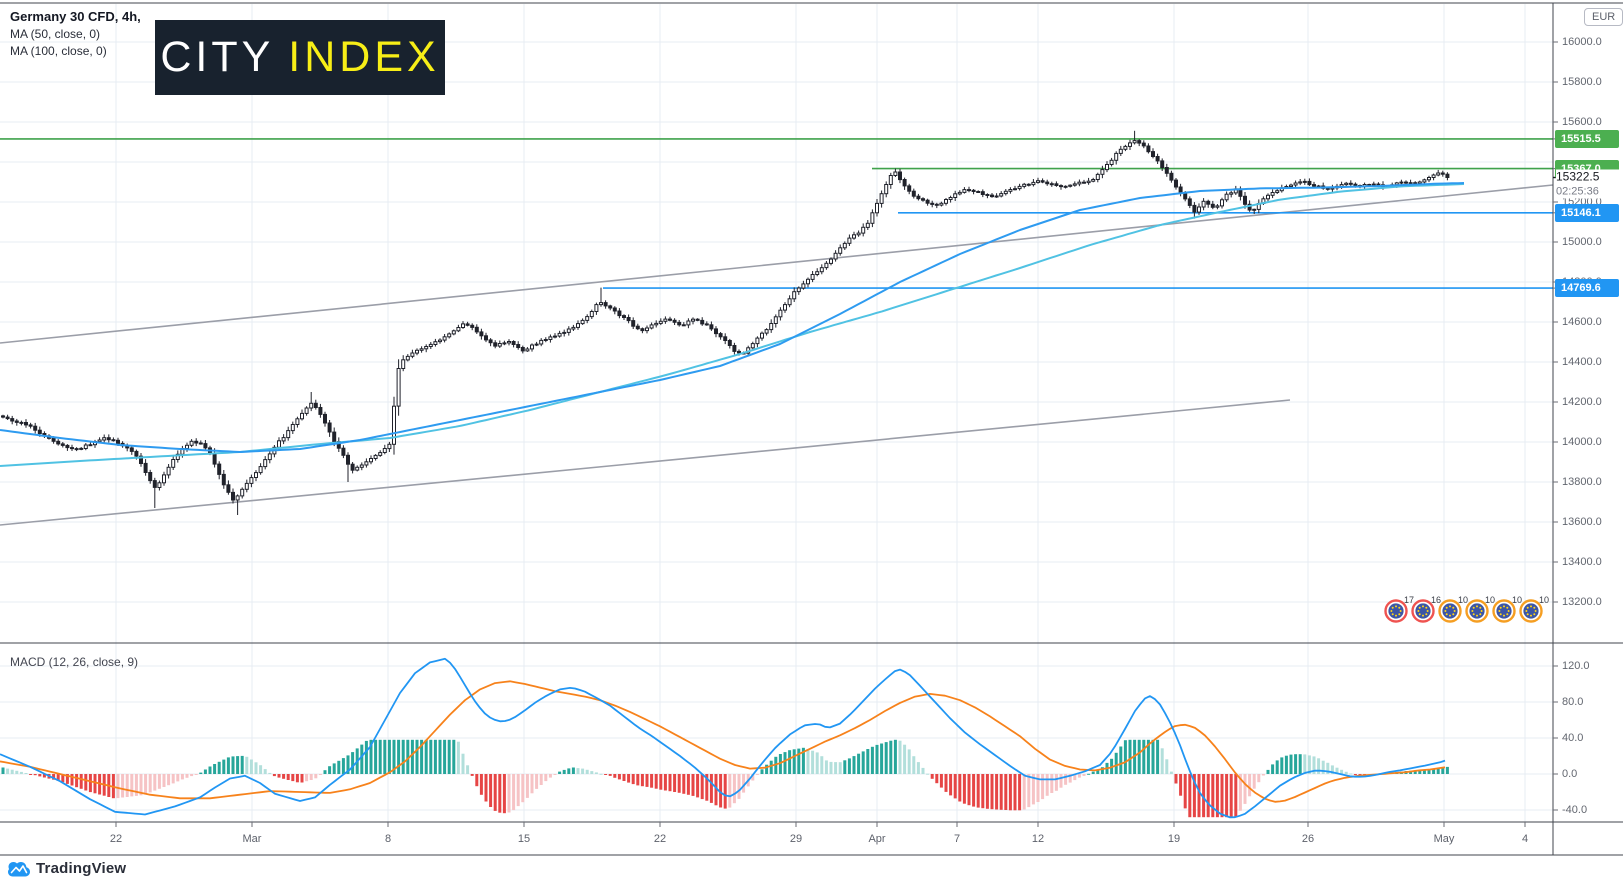 Image resolution: width=1623 pixels, height=893 pixels. Describe the element at coordinates (1589, 183) in the screenshot. I see `last-price-label: 15322.5 02:25:36` at that location.